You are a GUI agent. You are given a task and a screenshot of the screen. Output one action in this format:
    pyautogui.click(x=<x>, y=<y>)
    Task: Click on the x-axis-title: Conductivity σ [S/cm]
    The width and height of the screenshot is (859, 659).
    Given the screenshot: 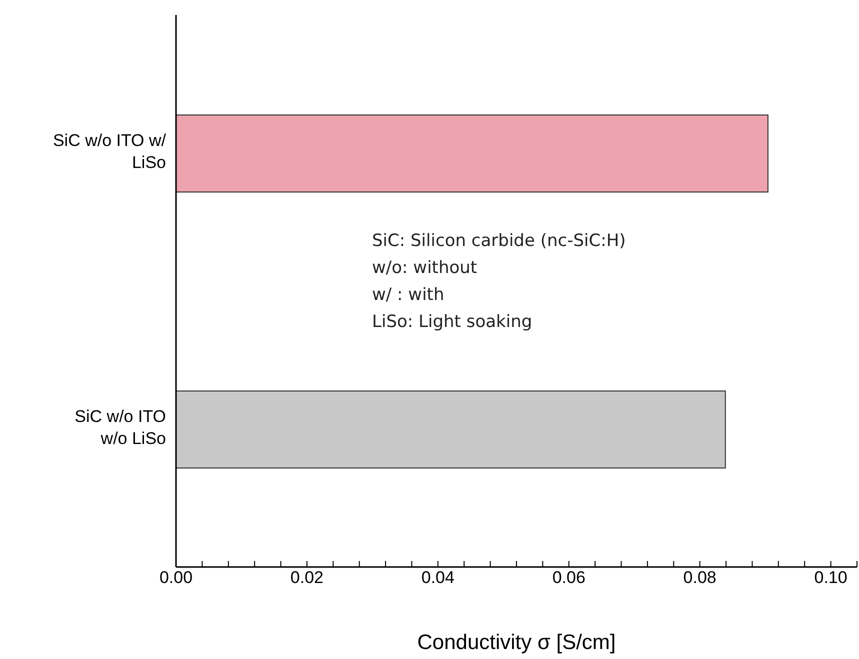 What is the action you would take?
    pyautogui.click(x=516, y=642)
    